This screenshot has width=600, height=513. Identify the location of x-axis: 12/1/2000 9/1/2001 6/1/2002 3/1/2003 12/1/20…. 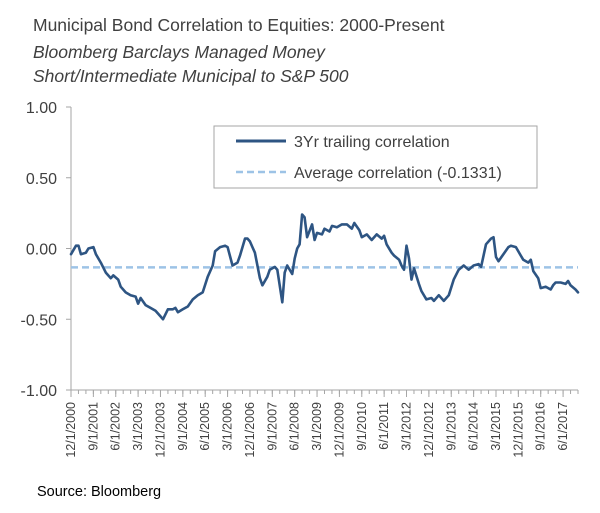
(321, 423).